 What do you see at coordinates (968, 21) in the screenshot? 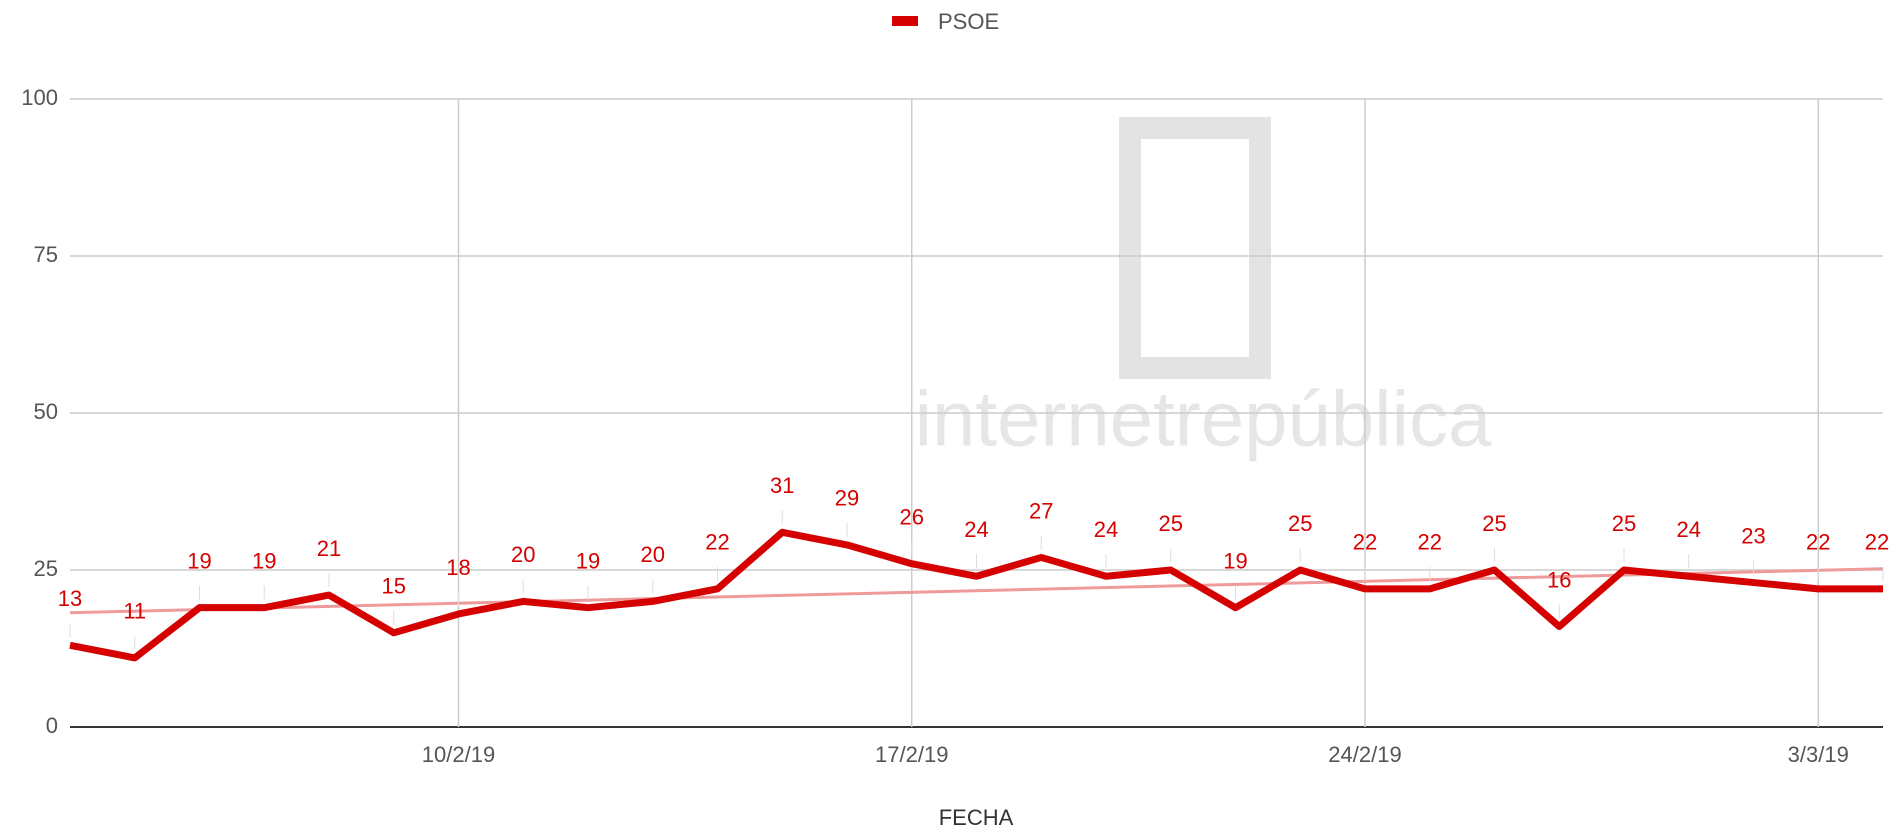
I see `legend-label: PSOE` at bounding box center [968, 21].